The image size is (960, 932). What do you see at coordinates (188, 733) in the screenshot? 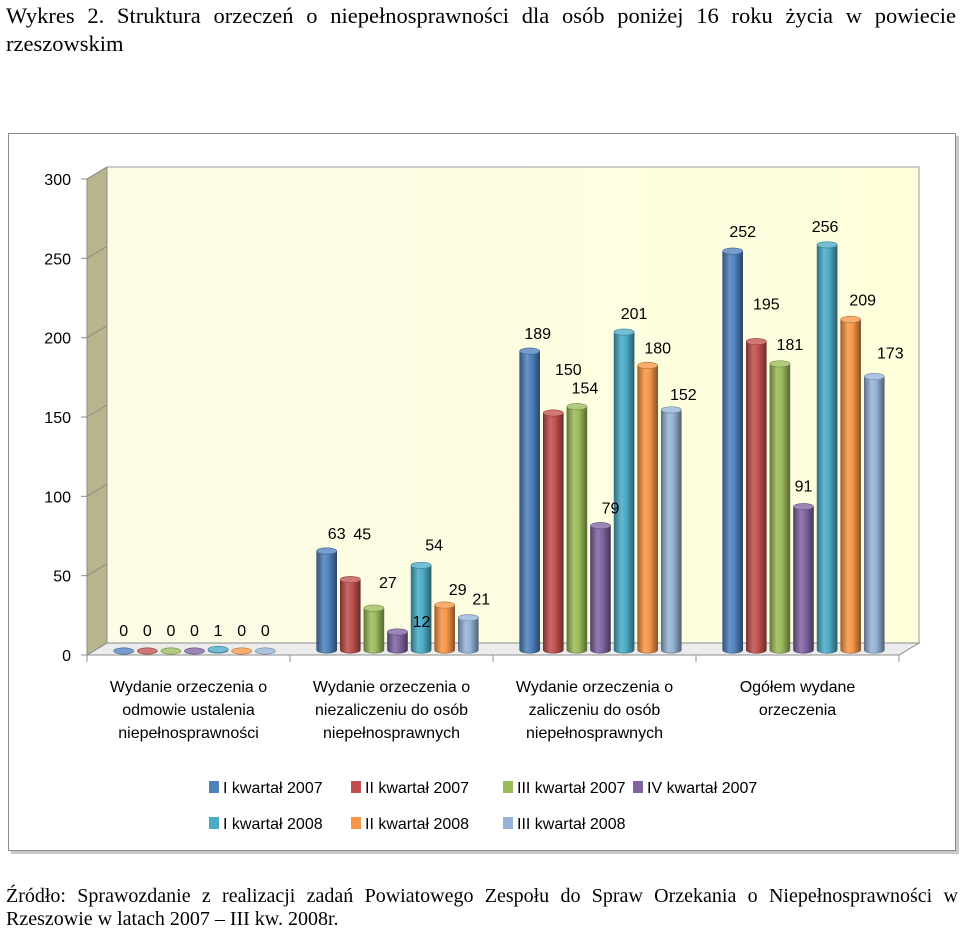
I see `x-category-label-line: niepełnosprawności` at bounding box center [188, 733].